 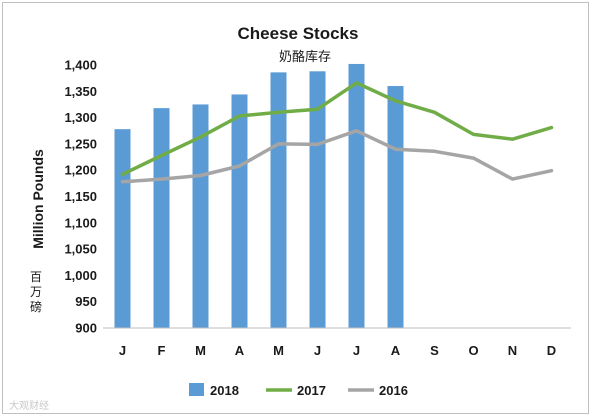 I want to click on y-tick-label: 1,200, so click(x=80, y=170).